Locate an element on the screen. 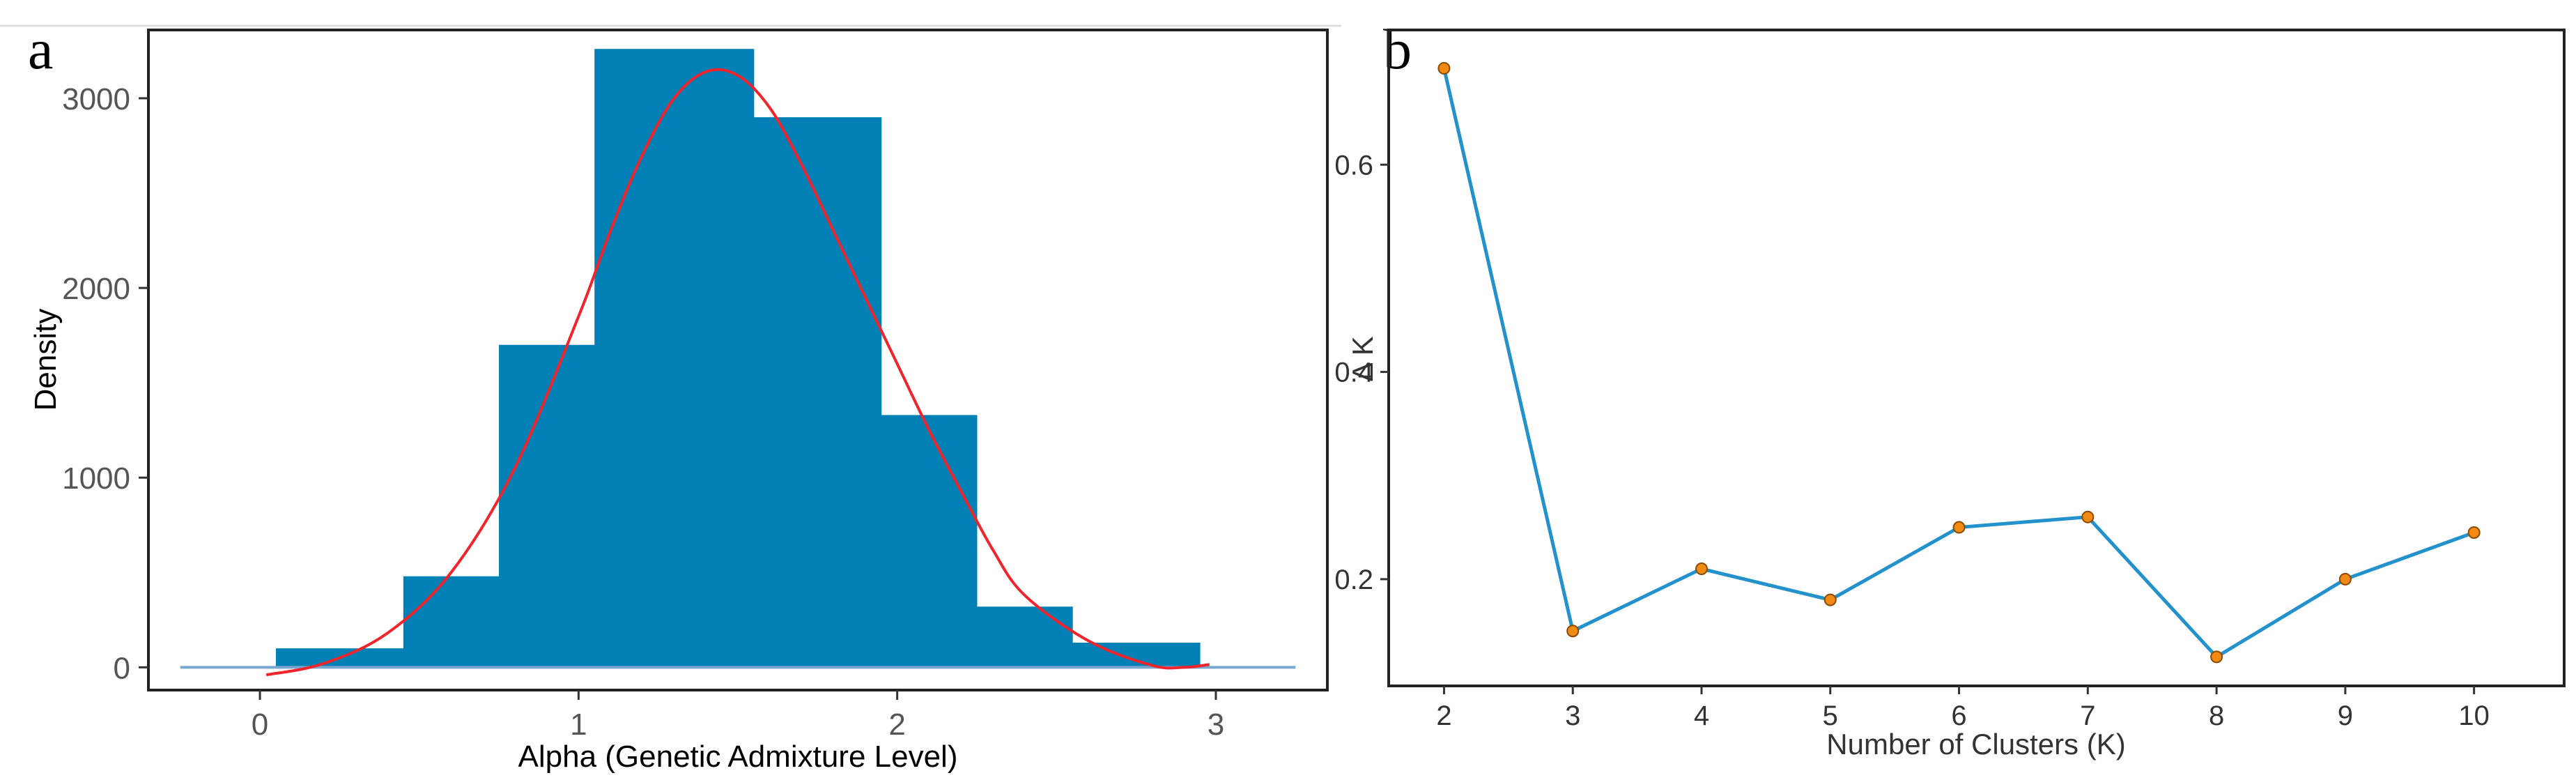 The height and width of the screenshot is (780, 2576). b-x-tick-label: 10 is located at coordinates (2474, 716).